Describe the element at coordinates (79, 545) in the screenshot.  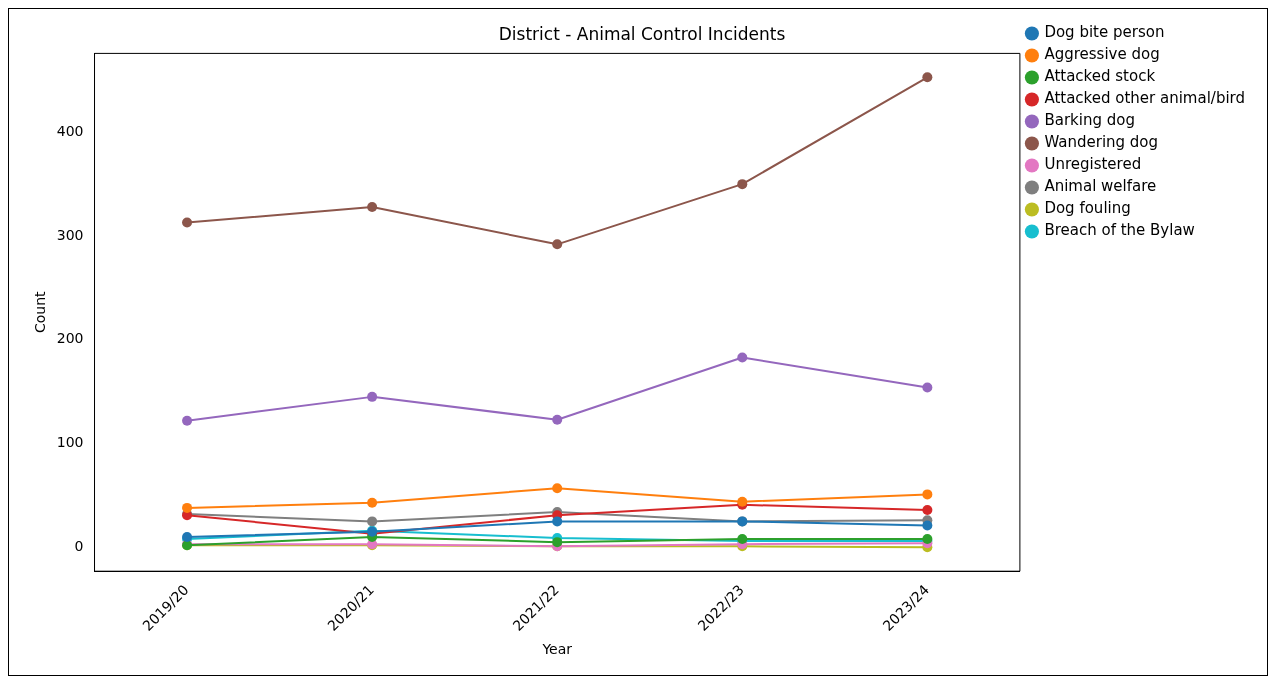
I see `y-tick-label: 0` at that location.